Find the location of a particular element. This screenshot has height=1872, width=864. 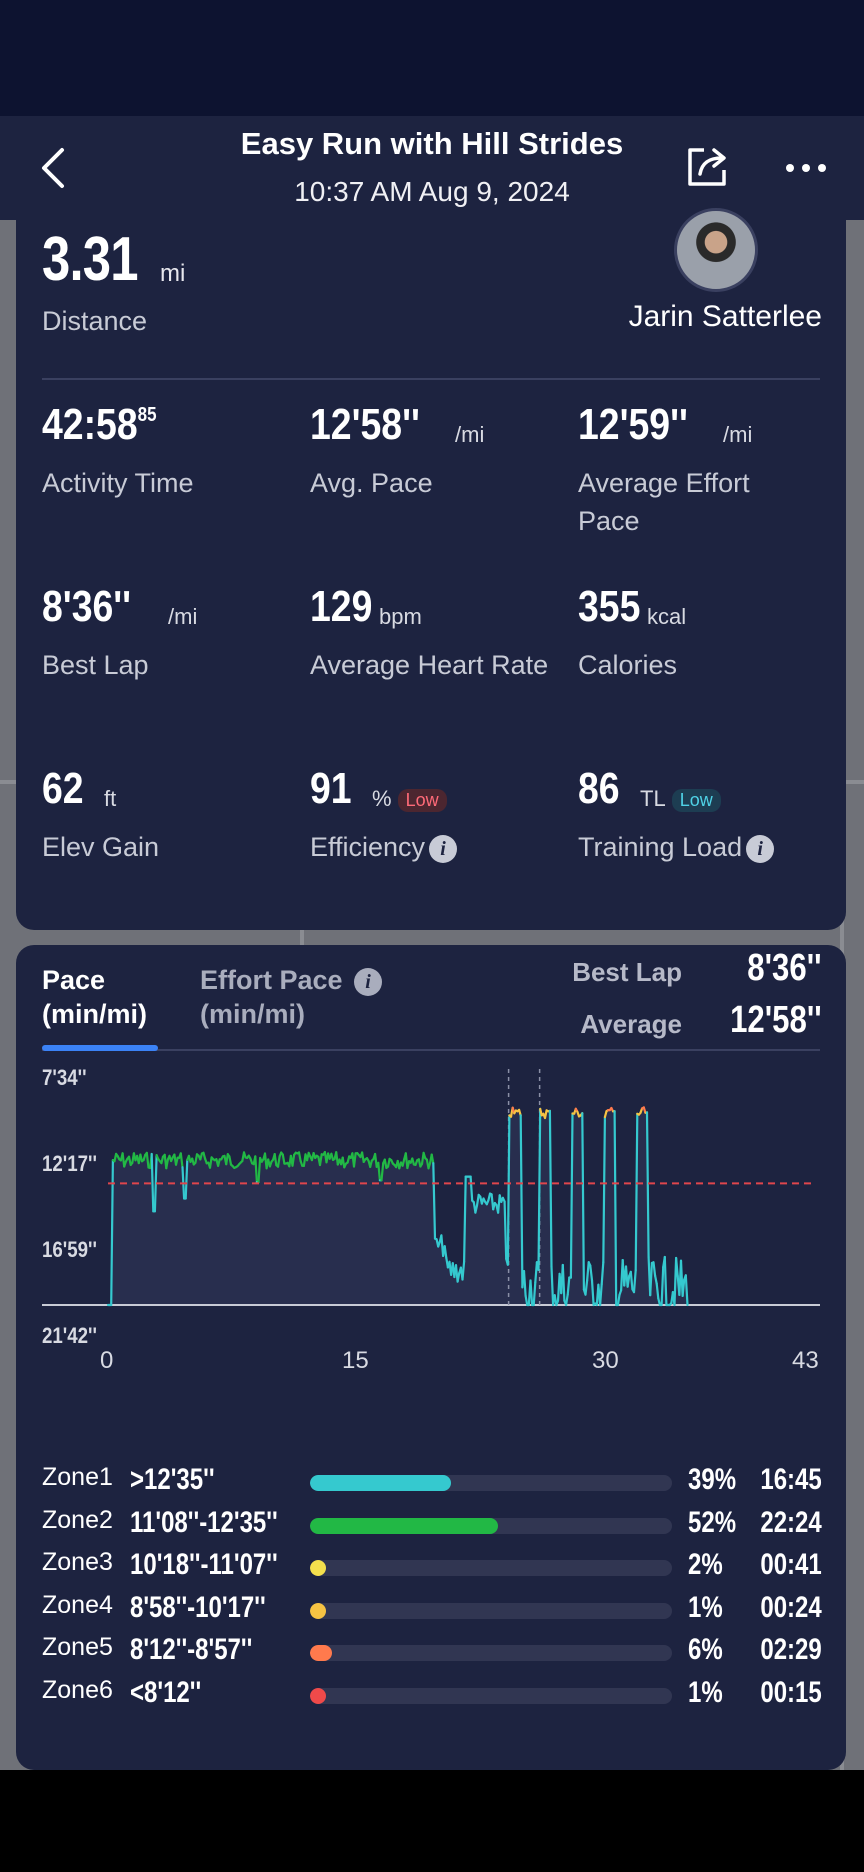

tab-effort-label: Effort Pace i is located at coordinates (291, 980).